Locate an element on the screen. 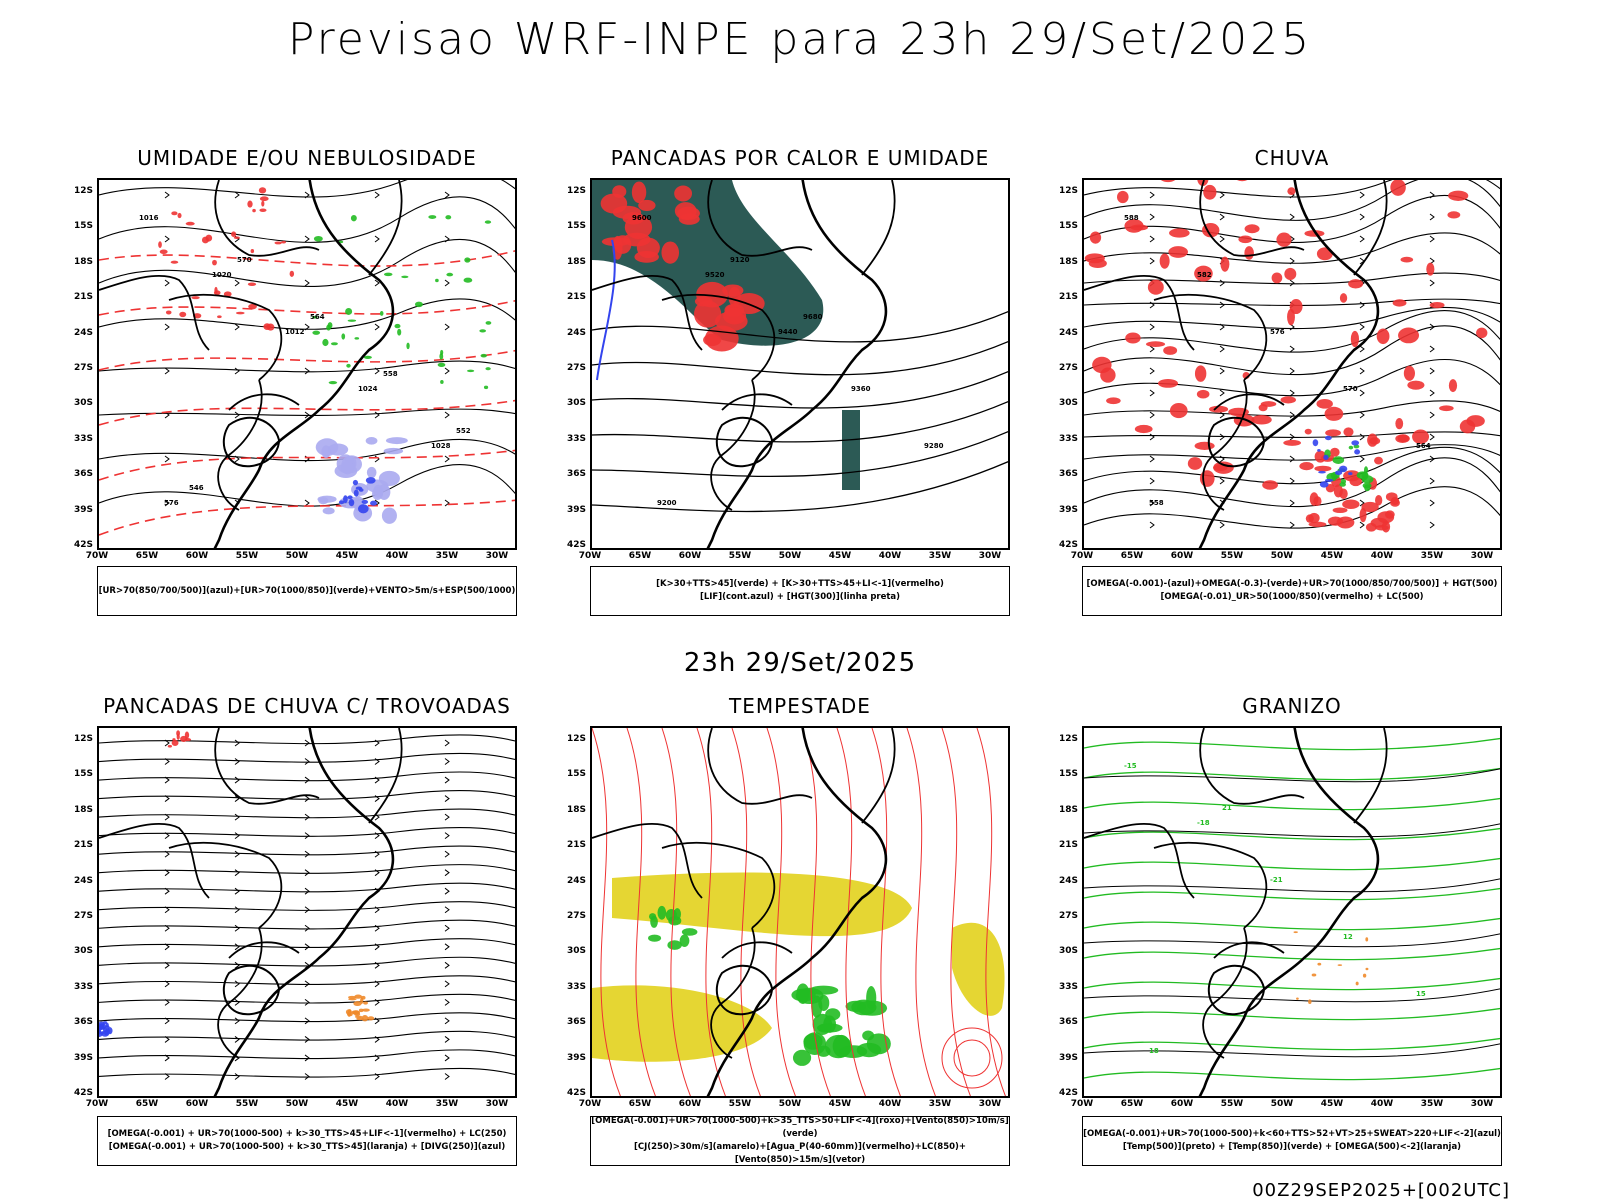  run-footer: 00Z29SEP2025+[002UTC] is located at coordinates (1381, 1190).